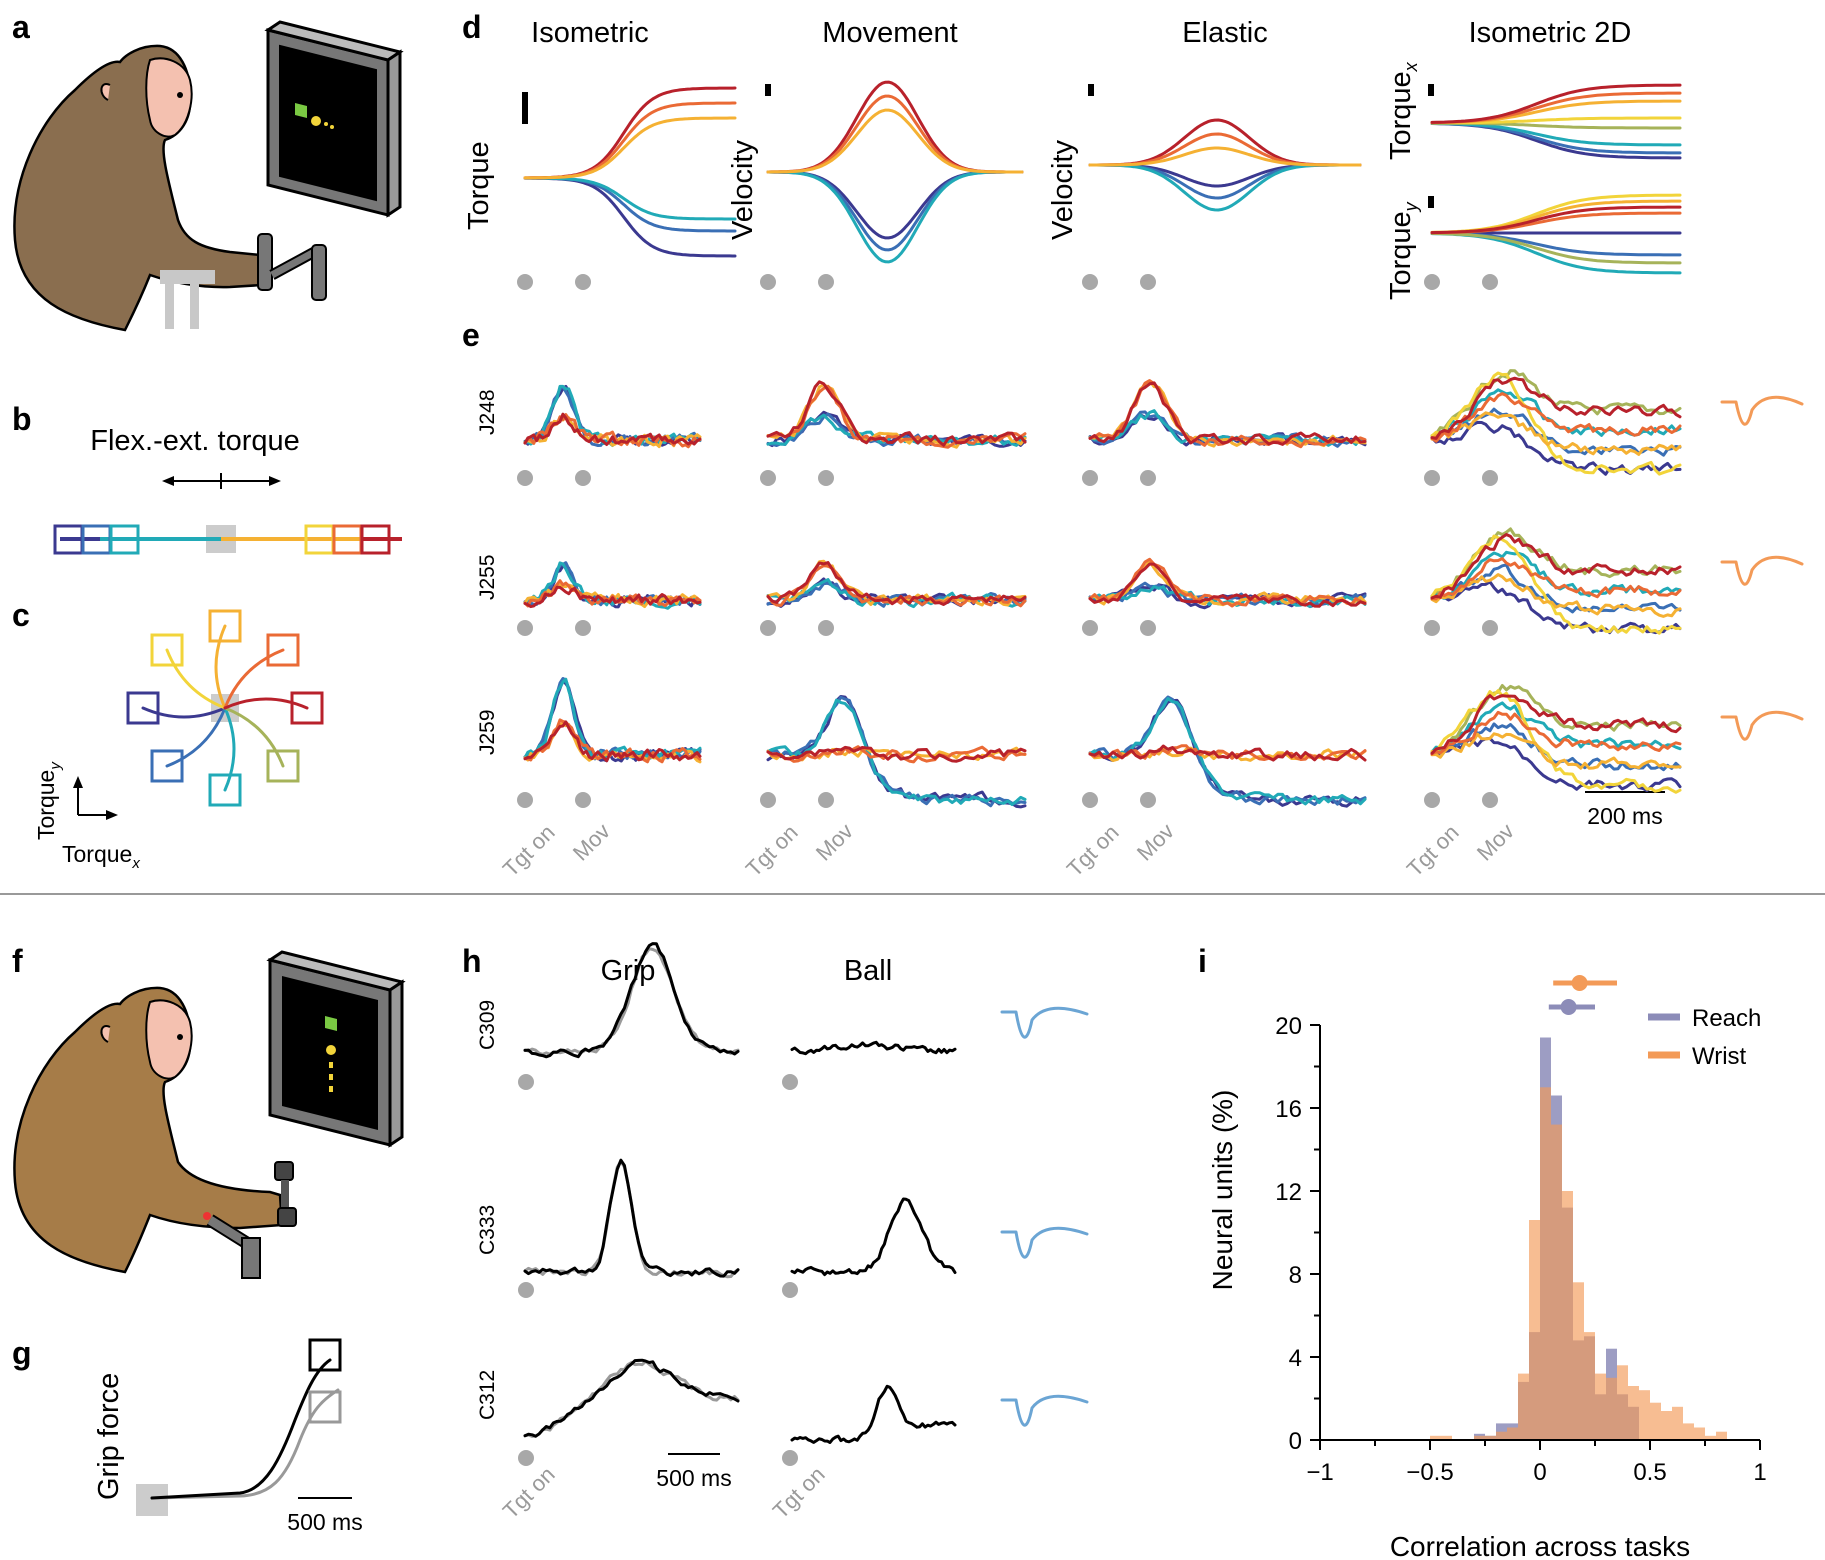 The image size is (1825, 1560). Describe the element at coordinates (1495, 841) in the screenshot. I see `event-label-mov-4: Mov` at that location.